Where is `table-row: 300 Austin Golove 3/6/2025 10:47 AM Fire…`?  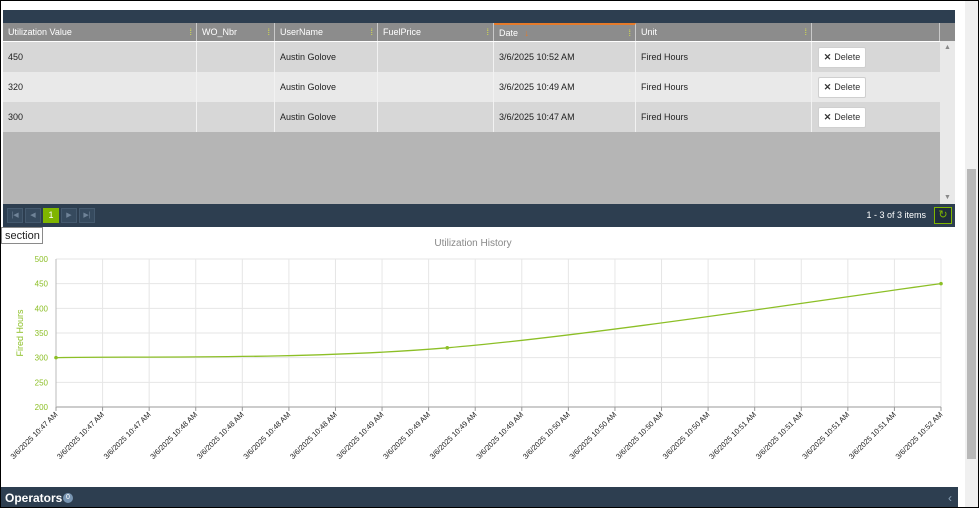 table-row: 300 Austin Golove 3/6/2025 10:47 AM Fire… is located at coordinates (471, 117).